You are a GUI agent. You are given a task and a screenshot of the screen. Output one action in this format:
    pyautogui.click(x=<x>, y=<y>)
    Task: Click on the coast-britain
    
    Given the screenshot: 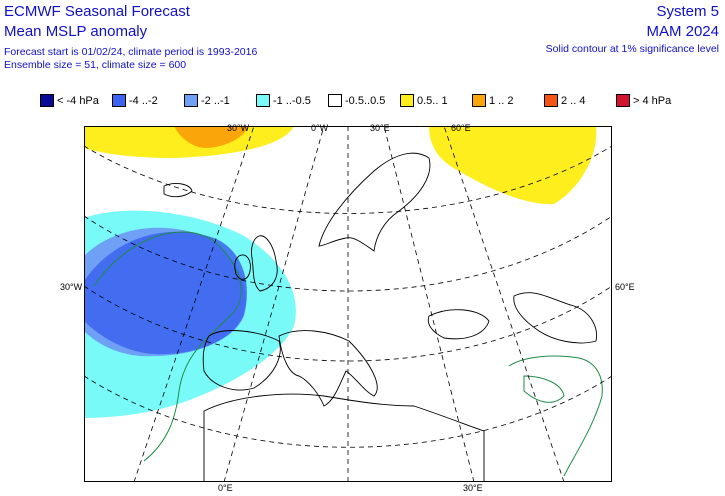 What is the action you would take?
    pyautogui.click(x=264, y=263)
    